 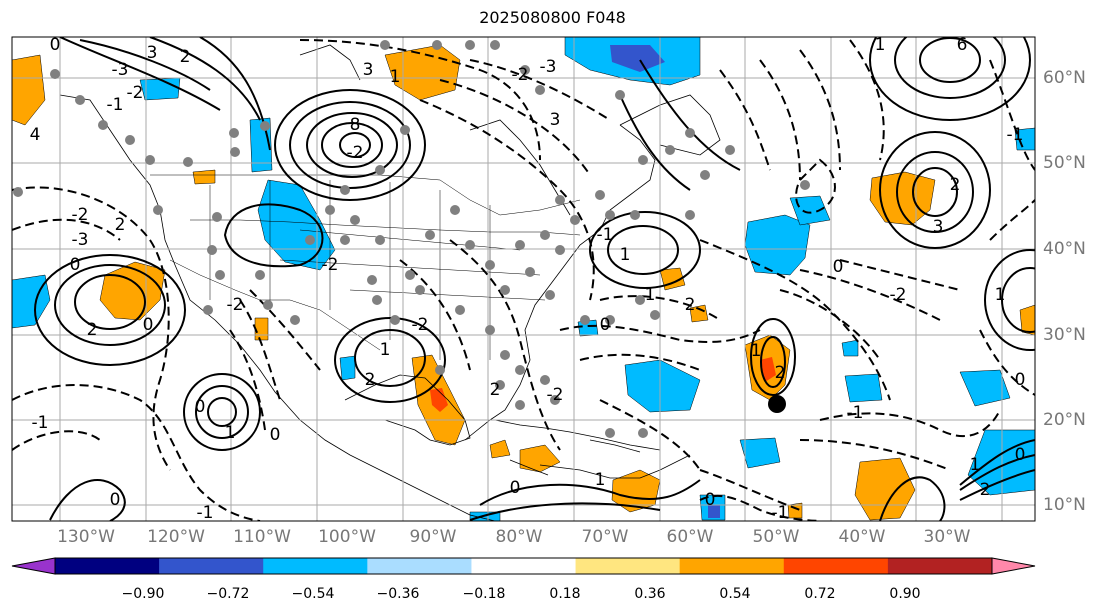 What do you see at coordinates (962, 45) in the screenshot?
I see `contour-label: 6` at bounding box center [962, 45].